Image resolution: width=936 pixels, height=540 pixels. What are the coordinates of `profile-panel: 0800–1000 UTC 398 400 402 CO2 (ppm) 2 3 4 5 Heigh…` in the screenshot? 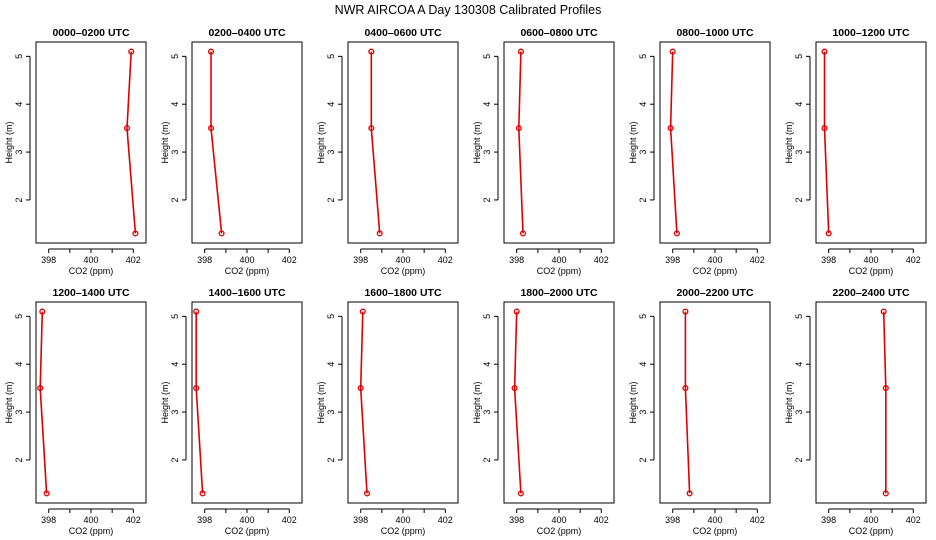 It's located at (699, 151).